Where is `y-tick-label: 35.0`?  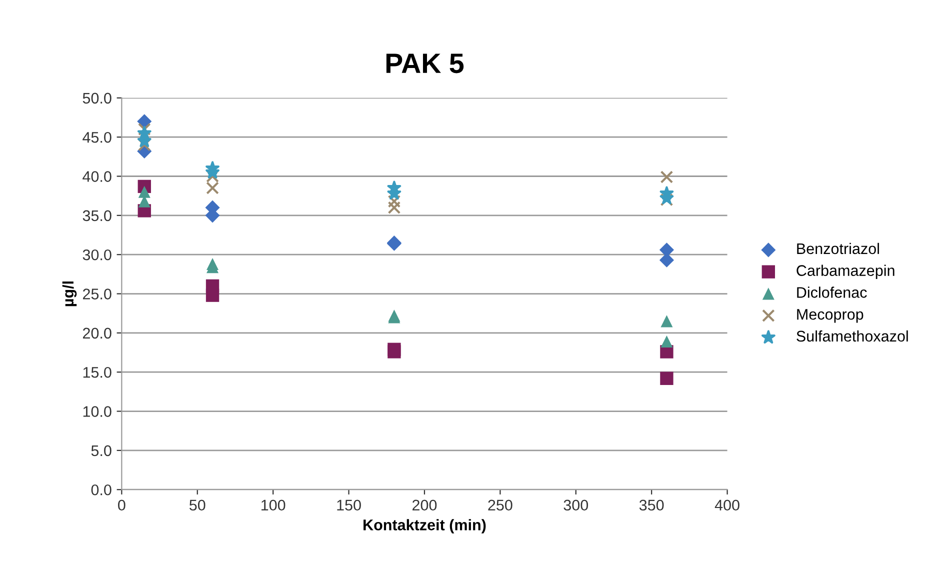
y-tick-label: 35.0 is located at coordinates (97, 216).